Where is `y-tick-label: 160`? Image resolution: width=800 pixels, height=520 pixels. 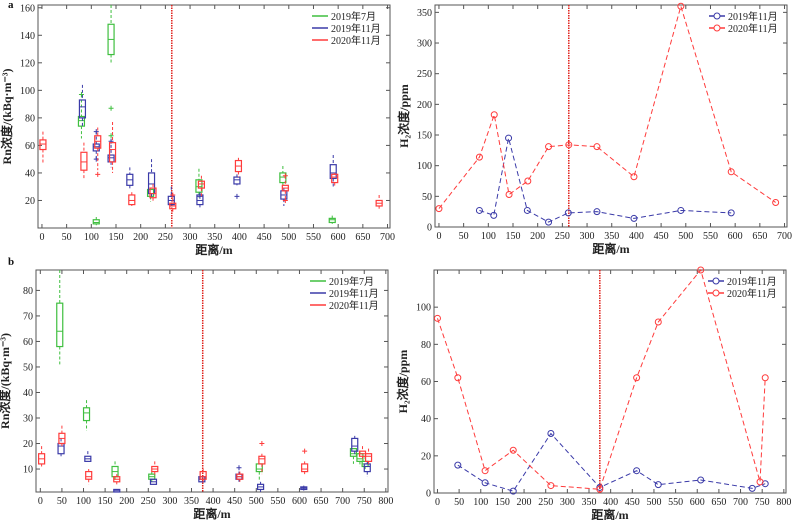 y-tick-label: 160 is located at coordinates (27, 8).